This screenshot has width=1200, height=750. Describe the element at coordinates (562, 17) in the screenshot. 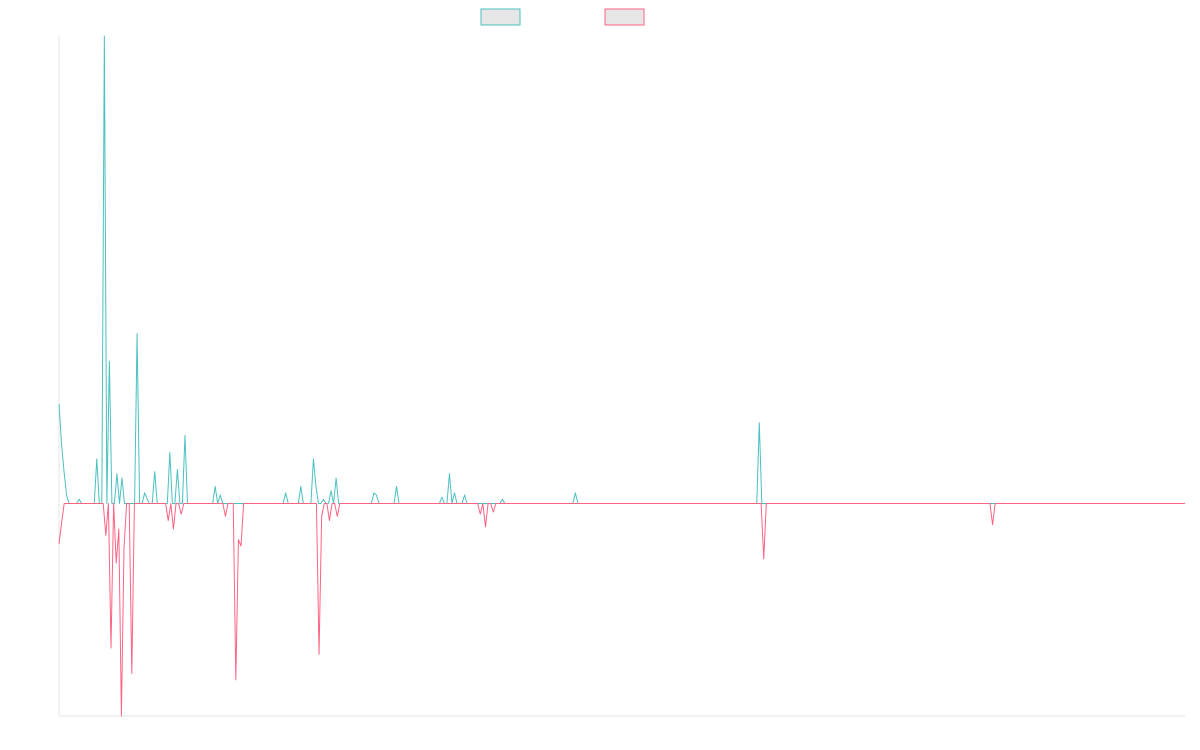

I see `legend` at that location.